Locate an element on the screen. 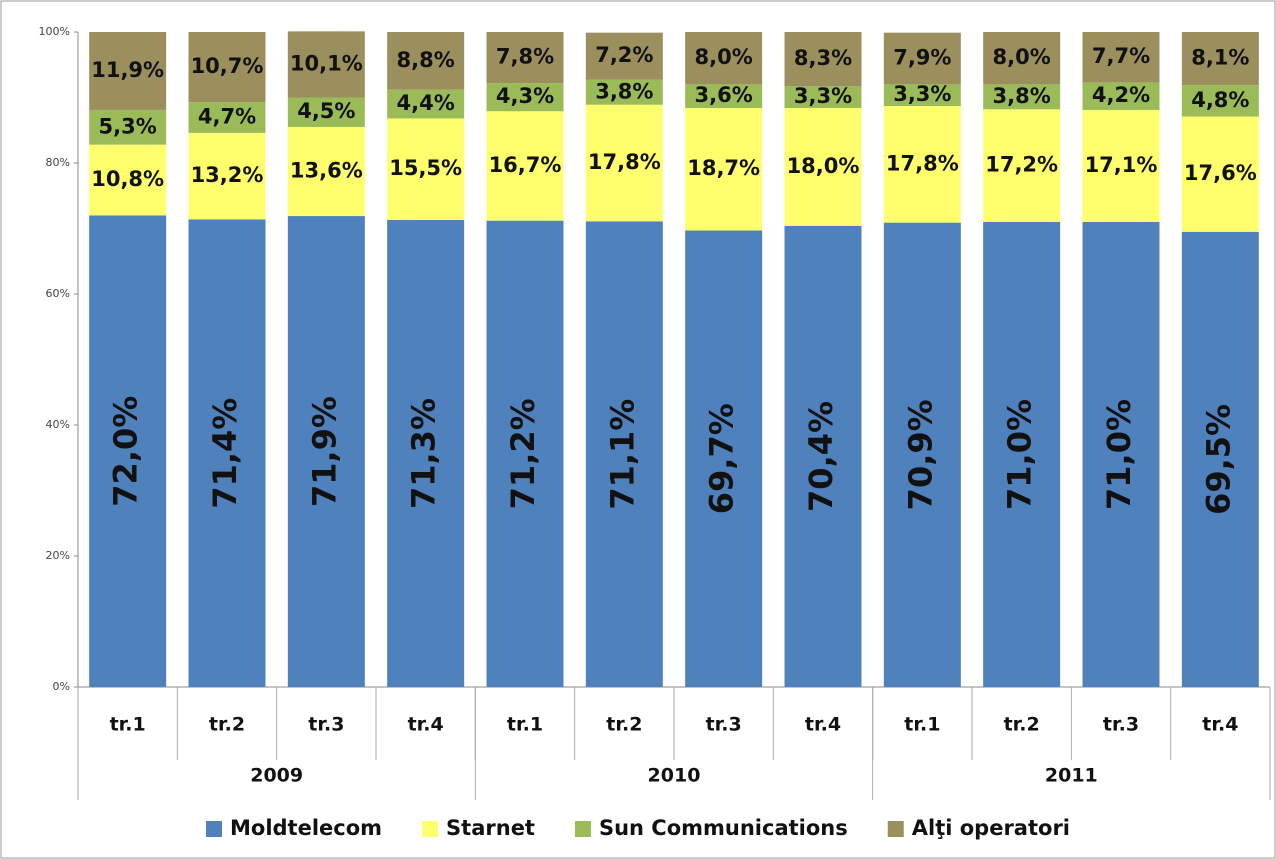 This screenshot has width=1276, height=859. data-label: 8,8% is located at coordinates (426, 60).